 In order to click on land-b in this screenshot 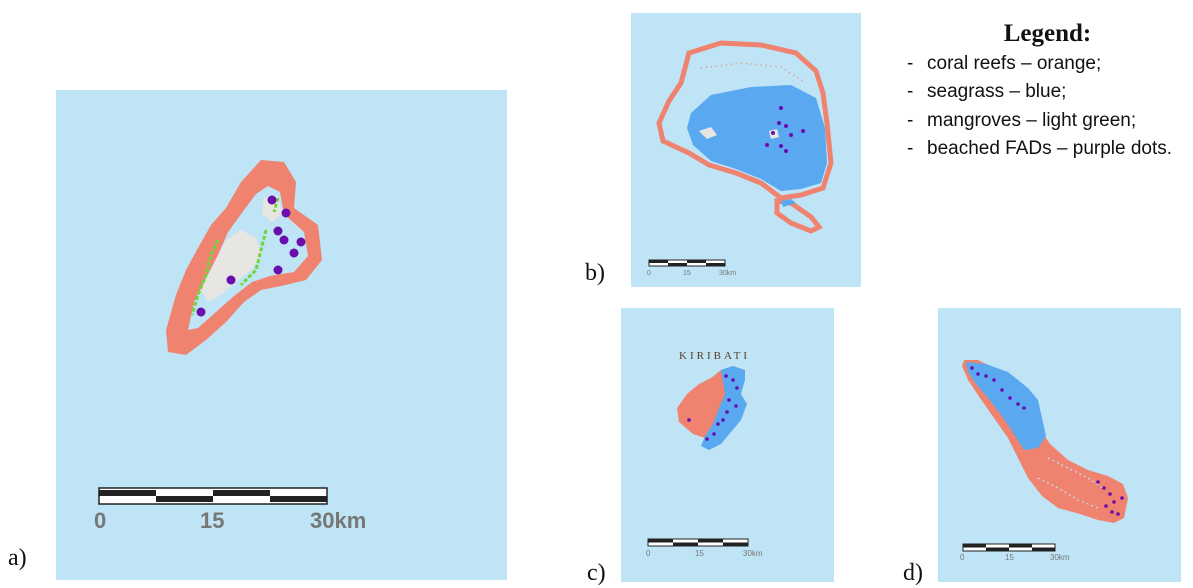, I will do `click(708, 133)`.